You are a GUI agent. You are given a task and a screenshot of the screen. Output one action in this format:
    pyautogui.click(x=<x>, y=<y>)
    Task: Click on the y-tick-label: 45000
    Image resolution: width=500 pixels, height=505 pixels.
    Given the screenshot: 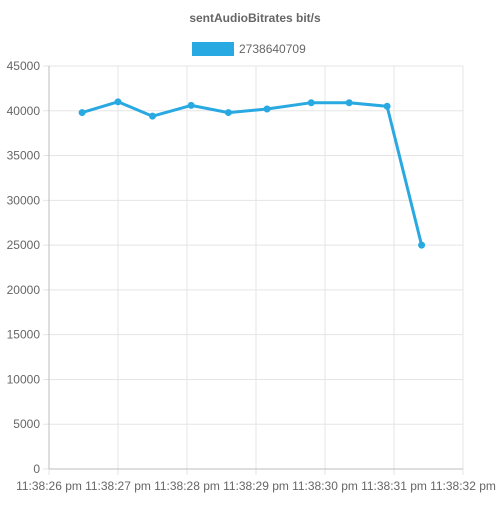 What is the action you would take?
    pyautogui.click(x=24, y=66)
    